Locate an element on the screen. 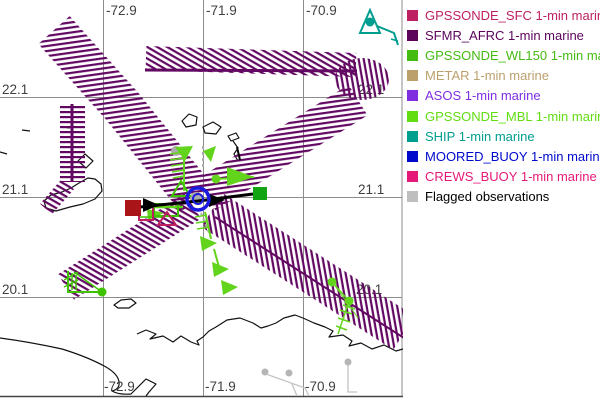  legend-label: METAR 1-min marine is located at coordinates (487, 76).